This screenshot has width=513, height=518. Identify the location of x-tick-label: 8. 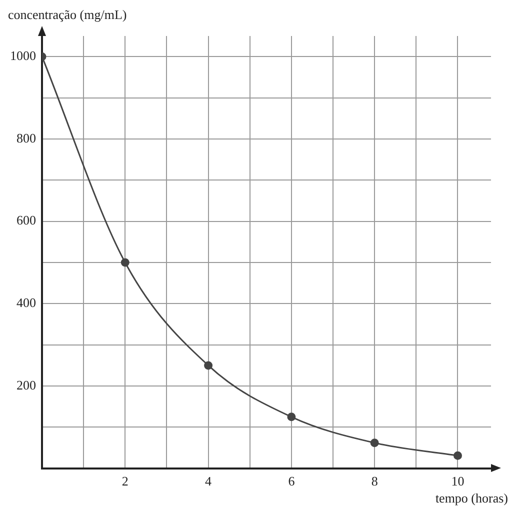
(374, 481).